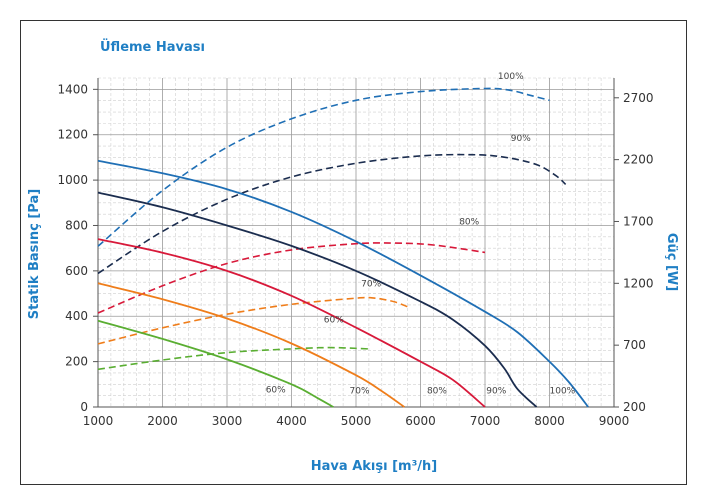 The height and width of the screenshot is (493, 707). I want to click on y-tick-label: 1400, so click(72, 89).